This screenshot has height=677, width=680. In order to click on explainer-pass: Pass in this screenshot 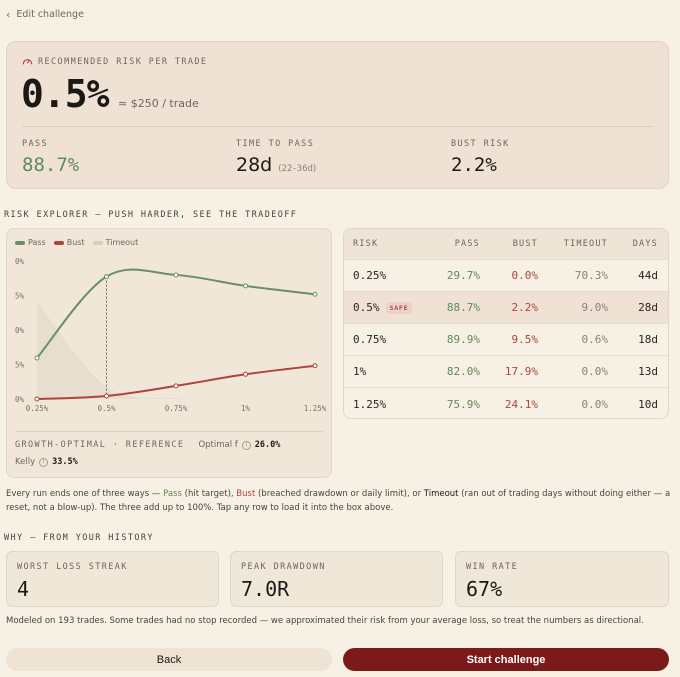, I will do `click(172, 494)`.